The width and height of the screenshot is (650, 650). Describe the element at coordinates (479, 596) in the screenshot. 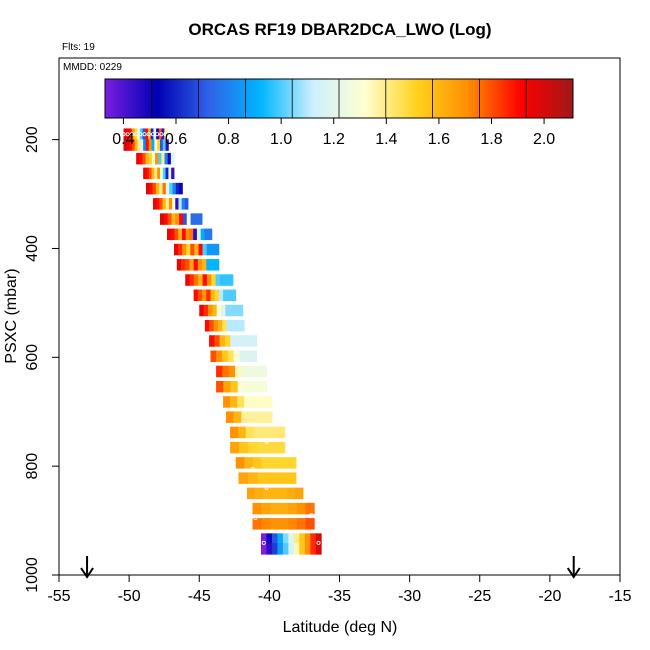

I see `x-tick-label: -25` at that location.